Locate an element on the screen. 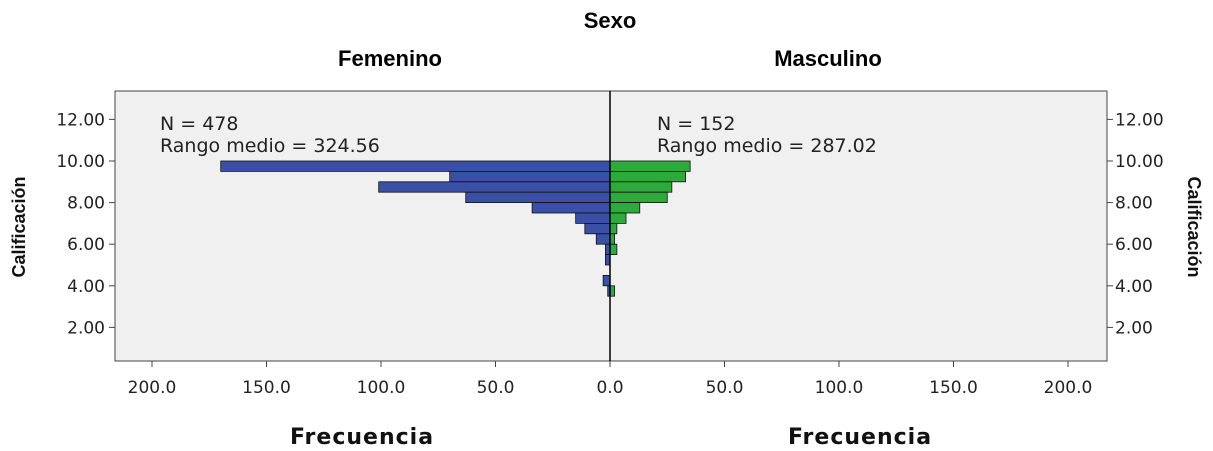  y-tick-label-left: 10.00 is located at coordinates (80, 162).